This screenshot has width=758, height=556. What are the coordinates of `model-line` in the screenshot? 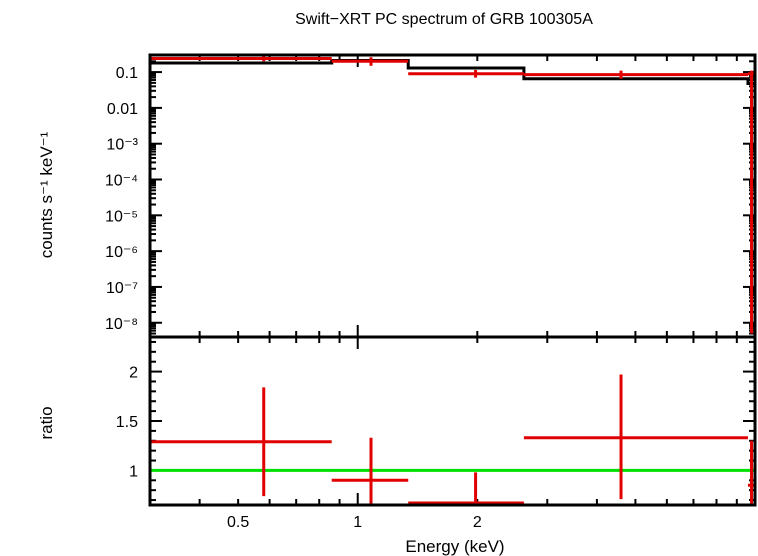 It's located at (452, 72).